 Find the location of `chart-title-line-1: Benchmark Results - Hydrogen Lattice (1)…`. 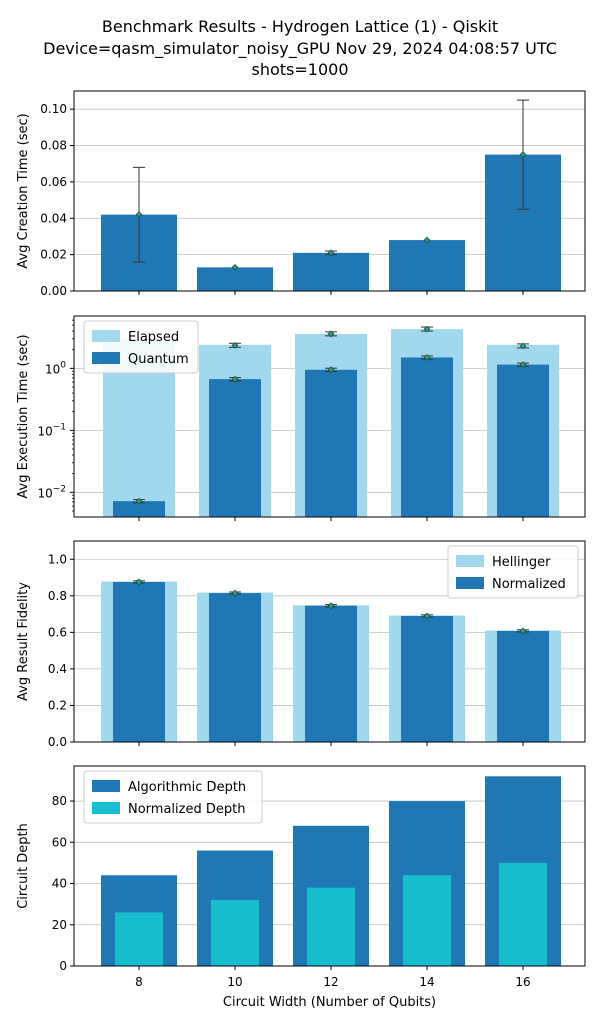

chart-title-line-1: Benchmark Results - Hydrogen Lattice (1)… is located at coordinates (300, 26).